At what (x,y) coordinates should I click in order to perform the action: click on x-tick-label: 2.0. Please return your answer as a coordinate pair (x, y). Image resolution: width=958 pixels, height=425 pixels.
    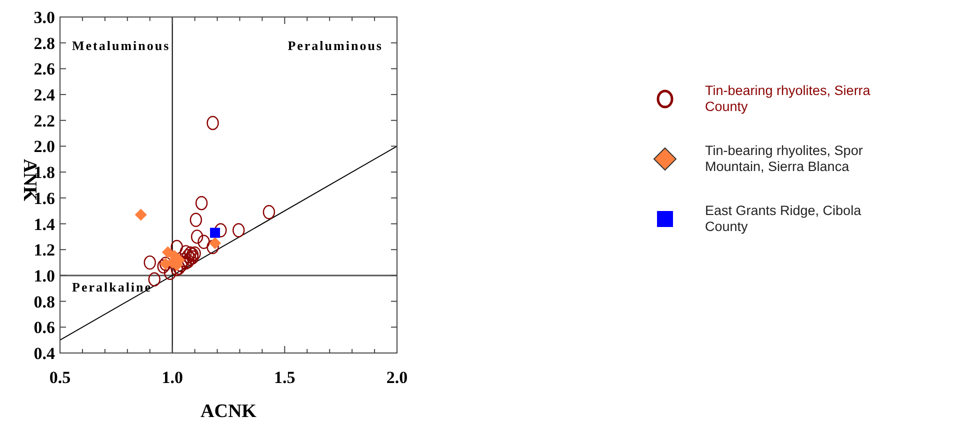
    Looking at the image, I should click on (397, 377).